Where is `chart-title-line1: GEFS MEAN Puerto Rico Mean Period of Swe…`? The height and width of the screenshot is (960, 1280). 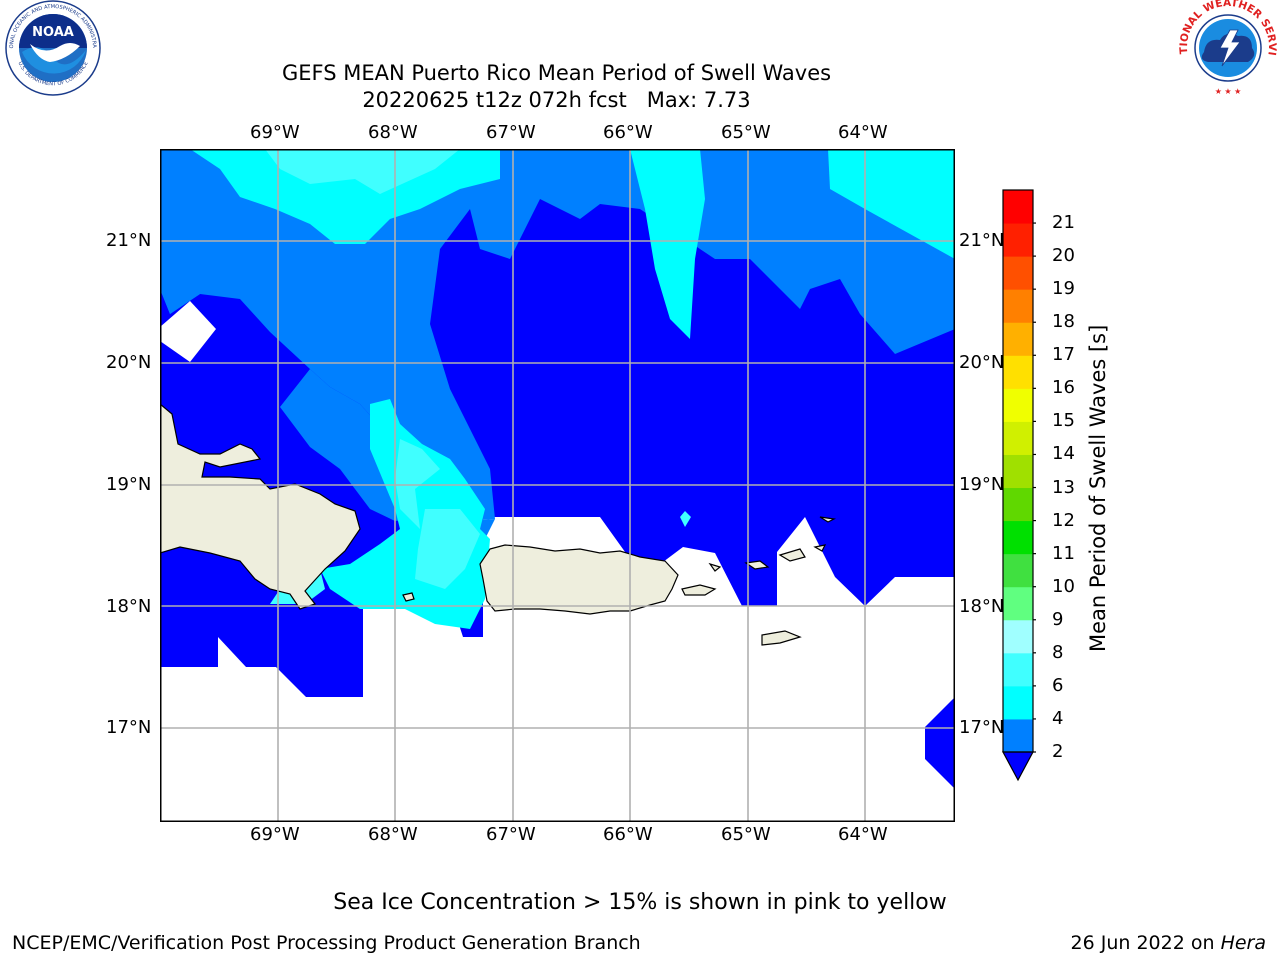 chart-title-line1: GEFS MEAN Puerto Rico Mean Period of Swe… is located at coordinates (556, 73).